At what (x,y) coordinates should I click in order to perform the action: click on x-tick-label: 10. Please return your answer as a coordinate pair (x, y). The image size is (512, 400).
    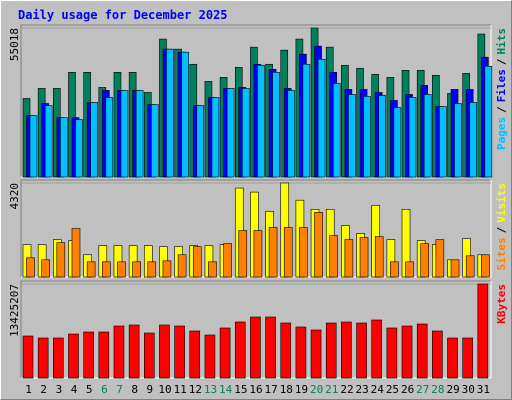
    Looking at the image, I should click on (164, 389).